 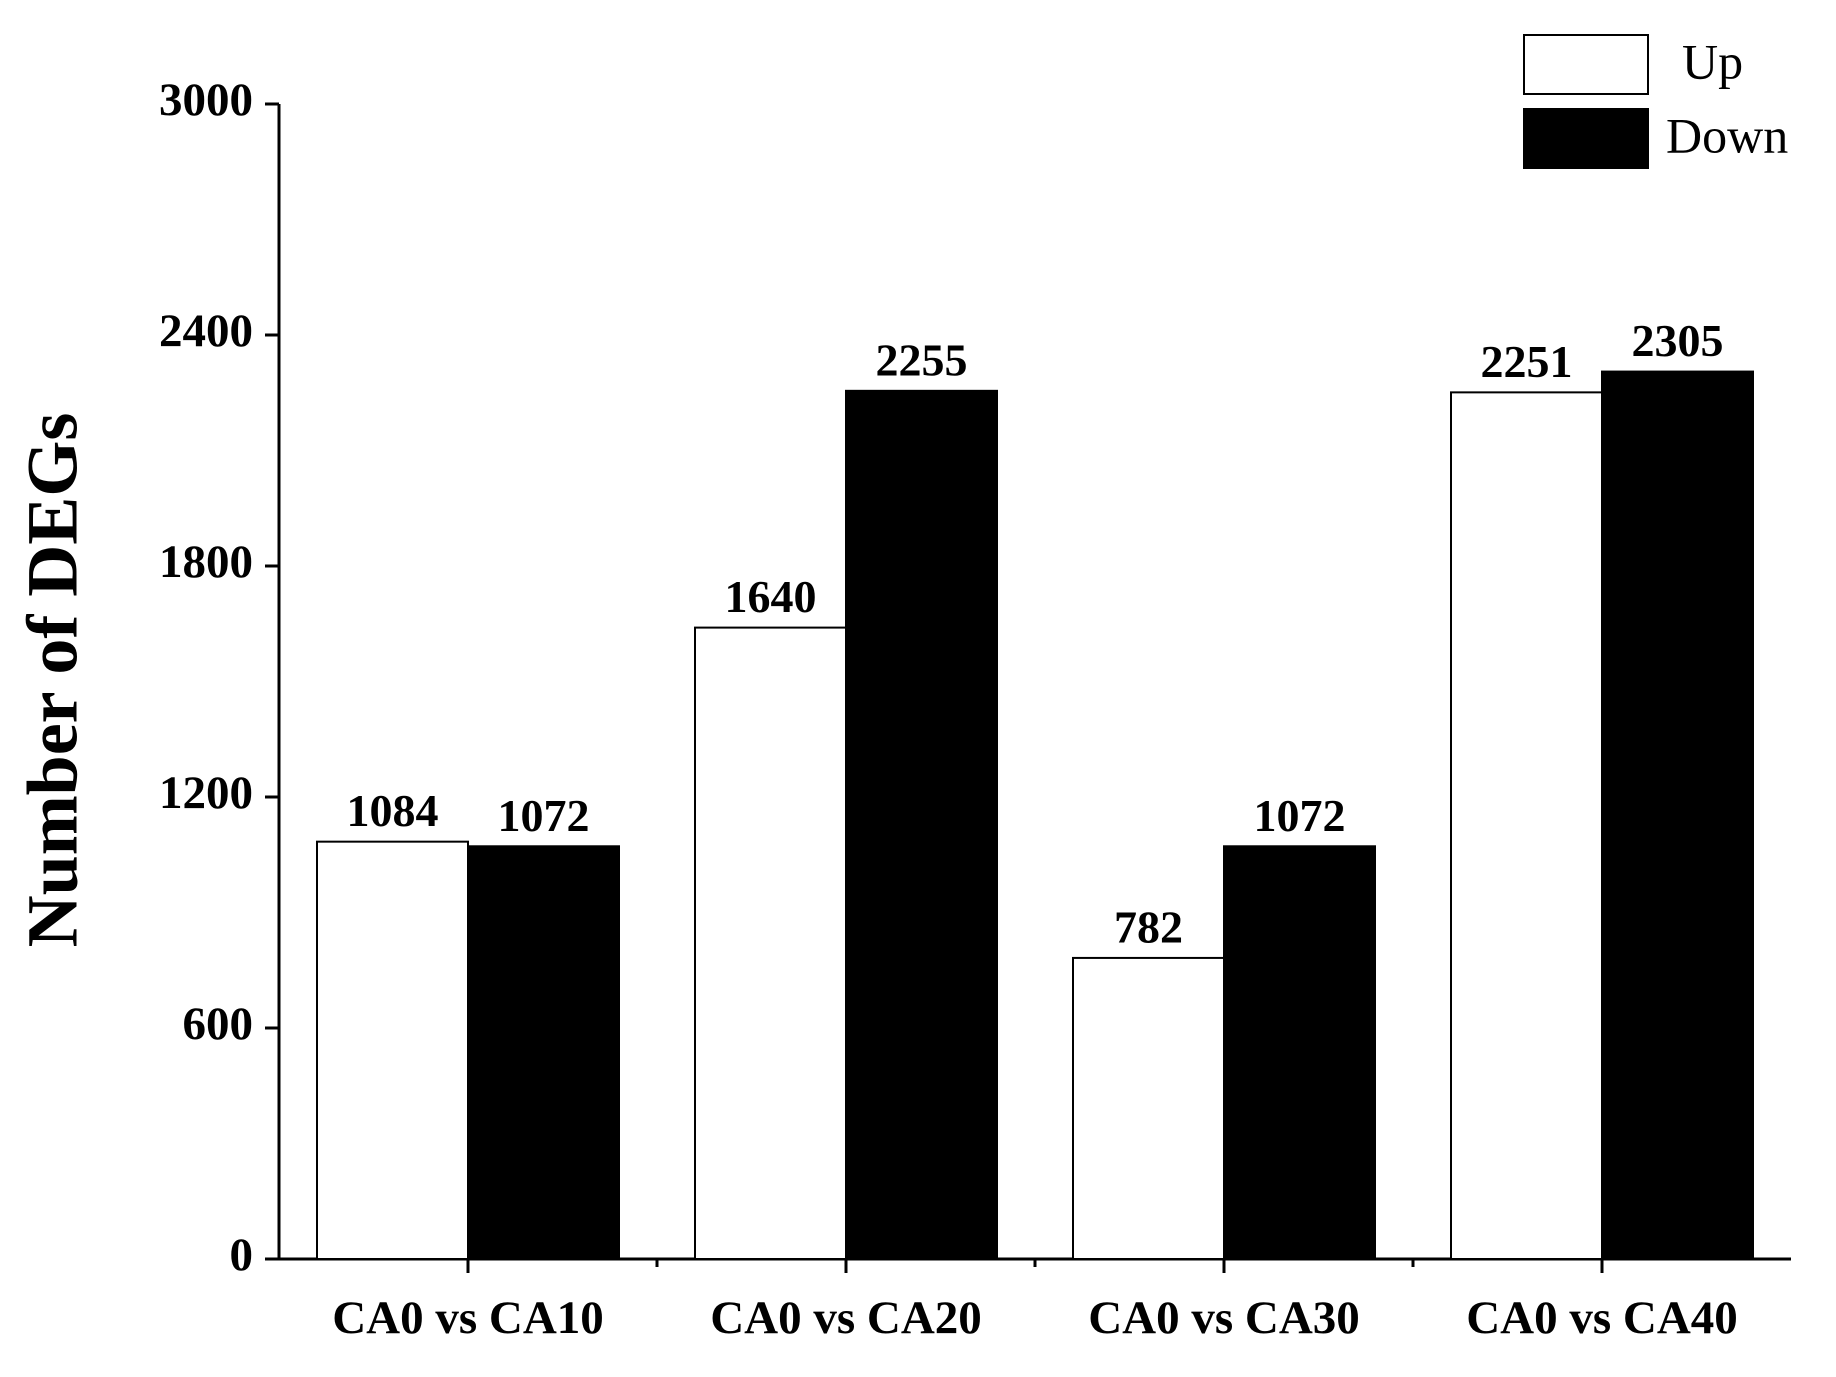 I want to click on value-label: 2251, so click(x=1527, y=361).